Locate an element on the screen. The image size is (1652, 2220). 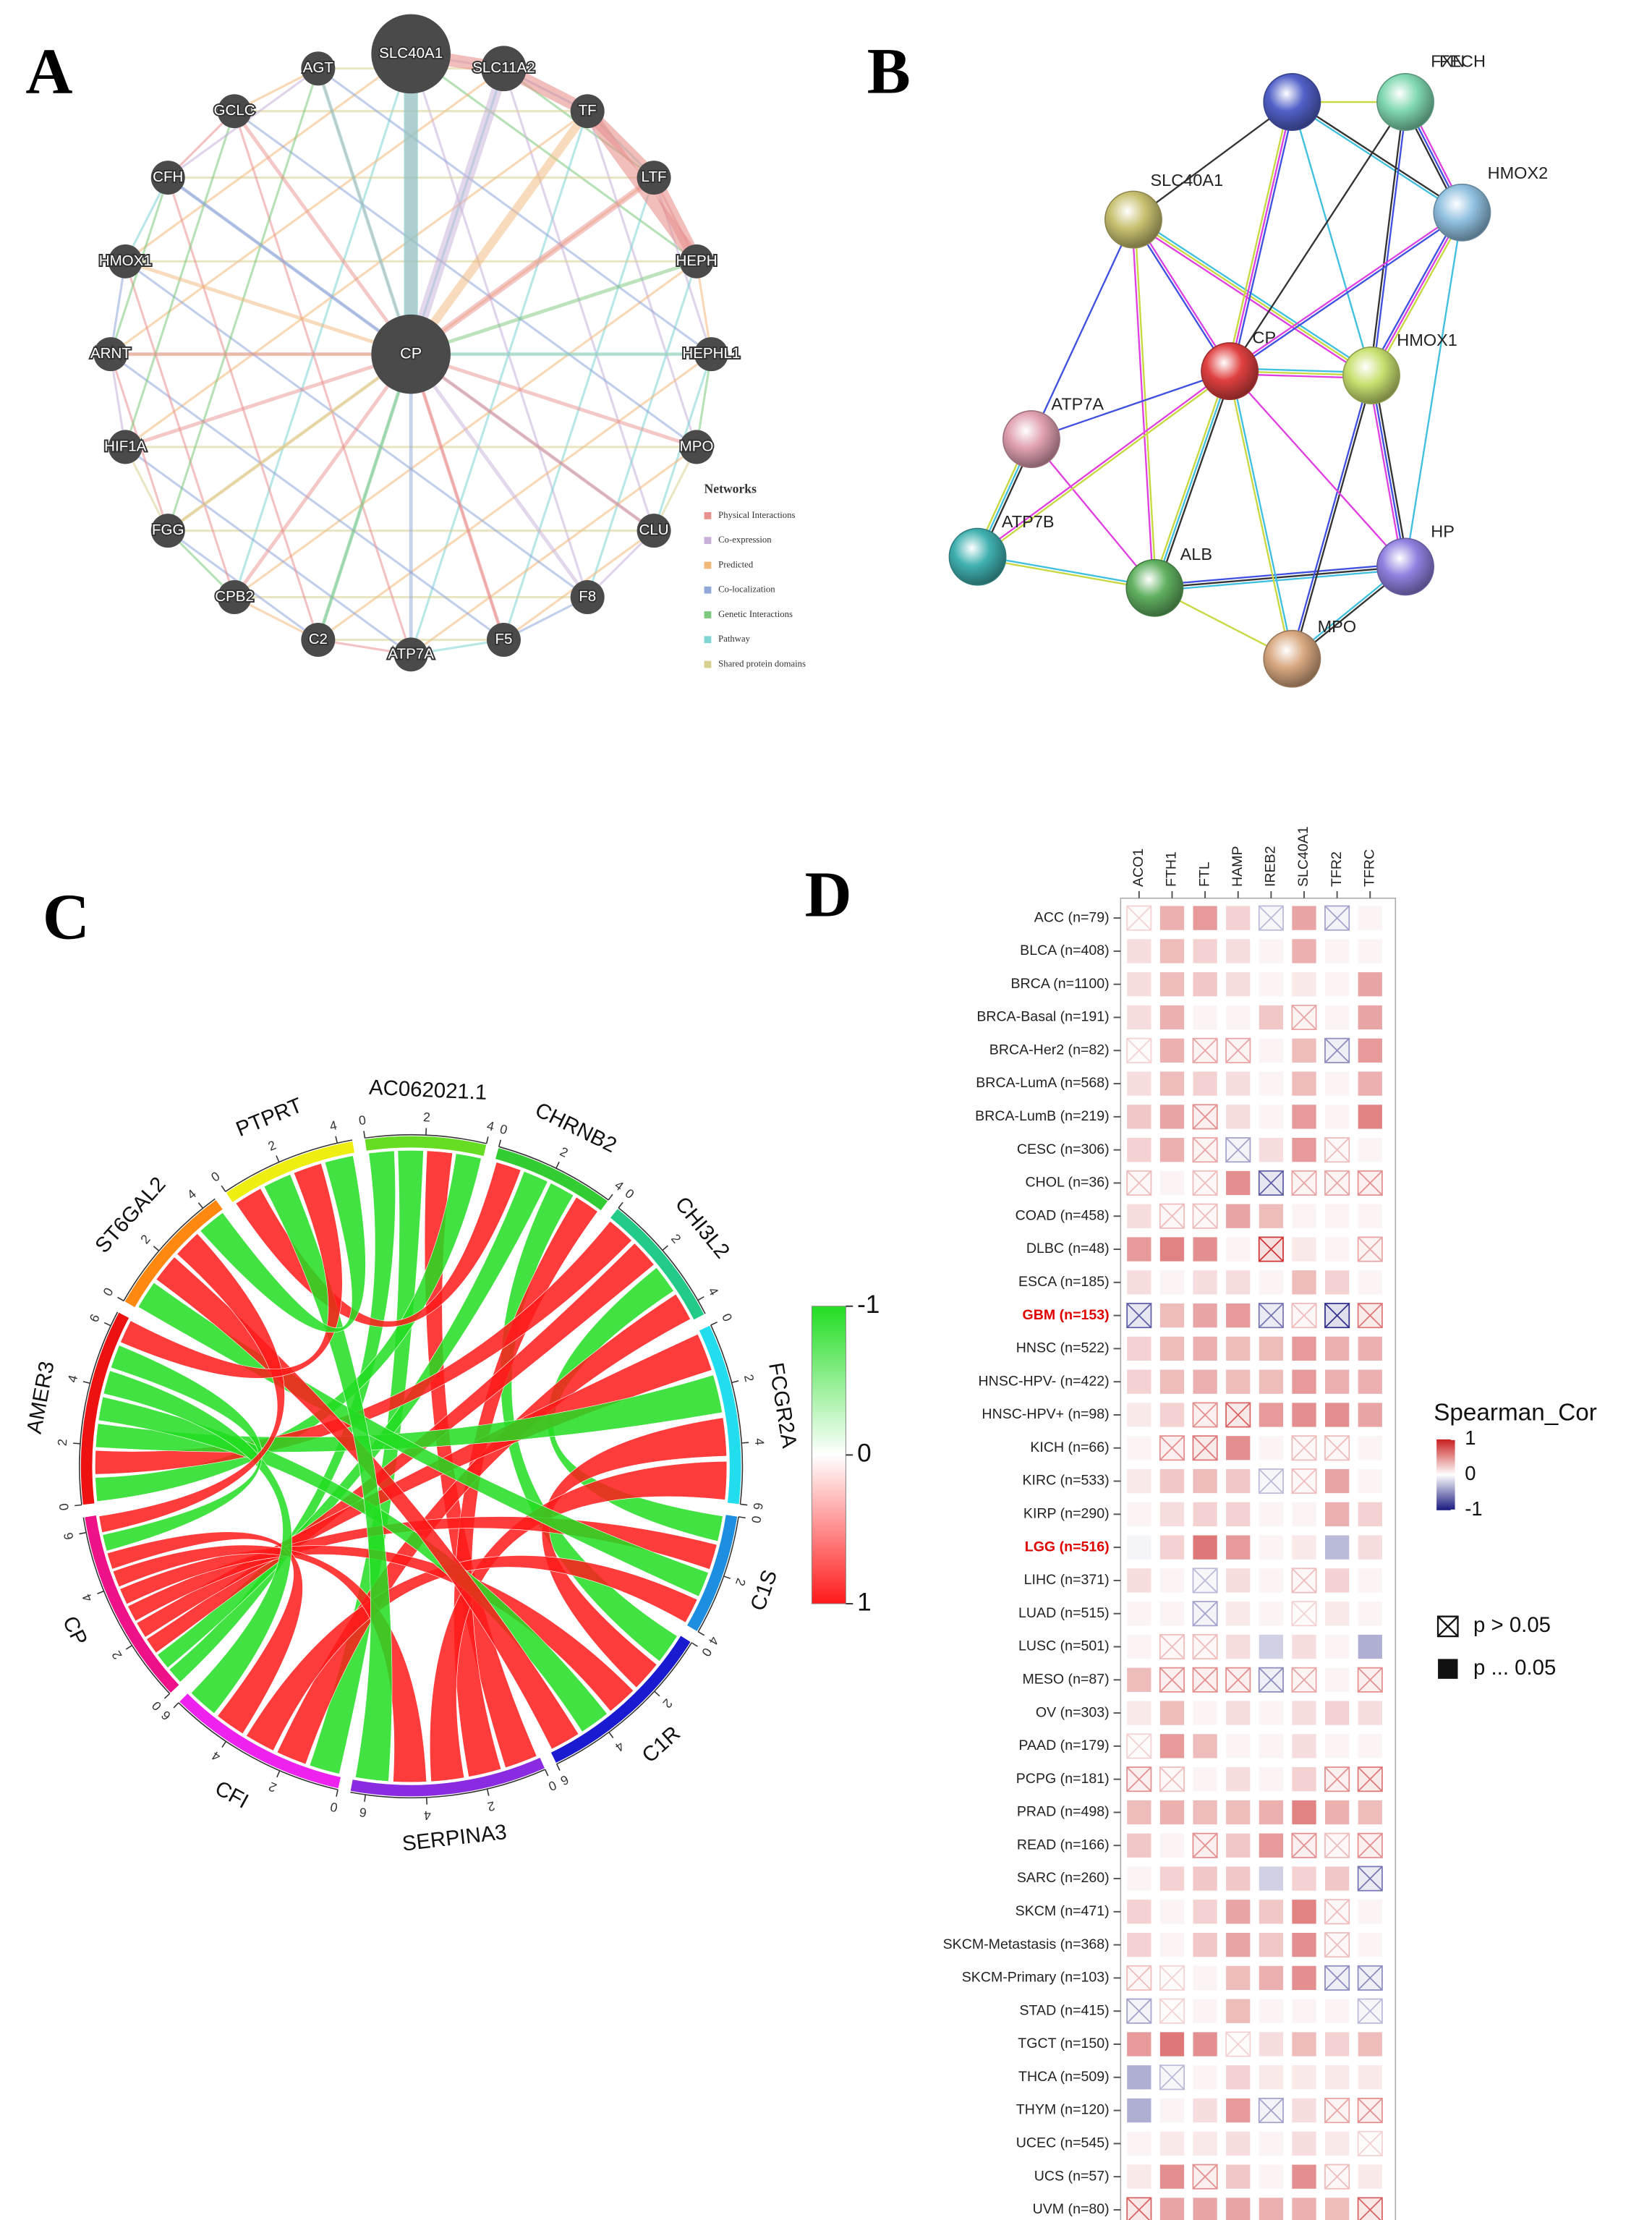
legend-label: p ... 0.05 is located at coordinates (1514, 1668).